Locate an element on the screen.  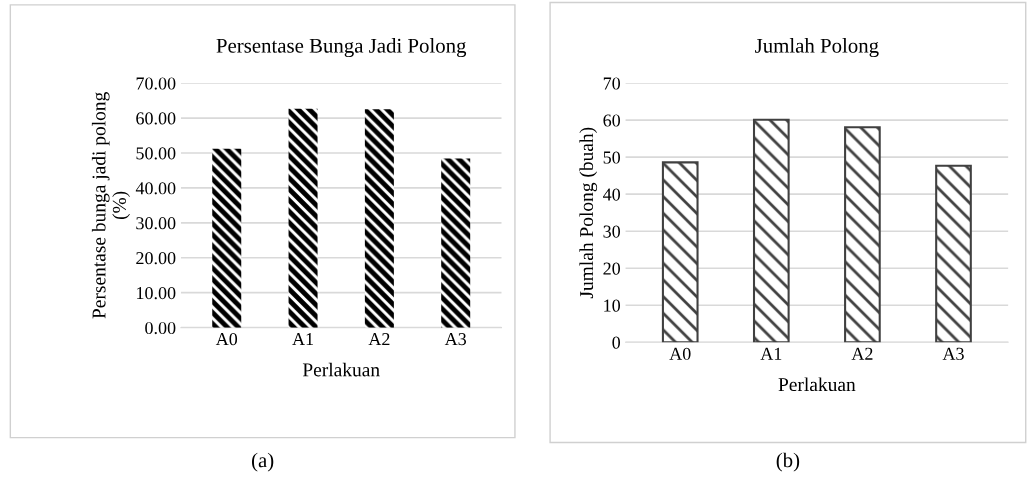
y-tick-label: 0.00 is located at coordinates (160, 328).